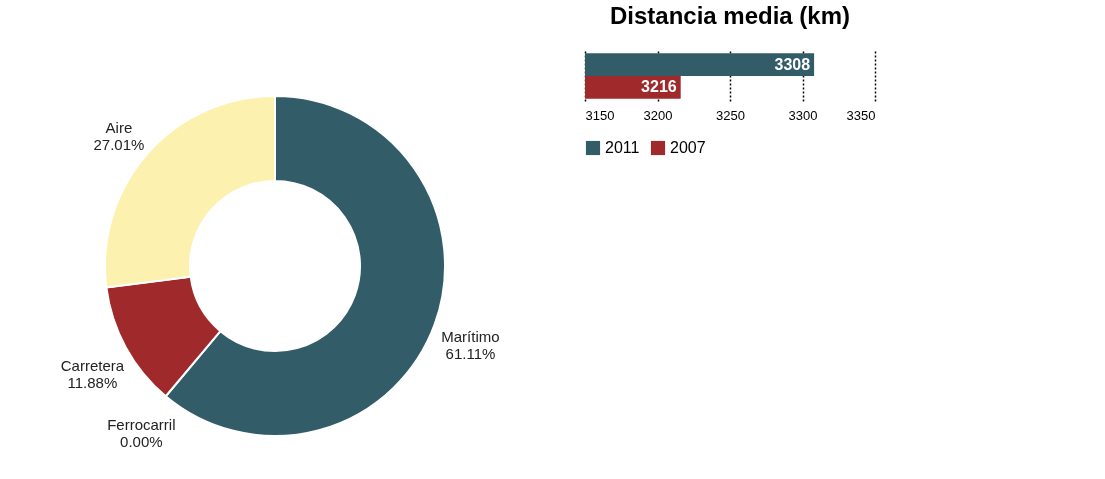 Image resolution: width=1105 pixels, height=479 pixels. I want to click on legend-label: 2011, so click(622, 147).